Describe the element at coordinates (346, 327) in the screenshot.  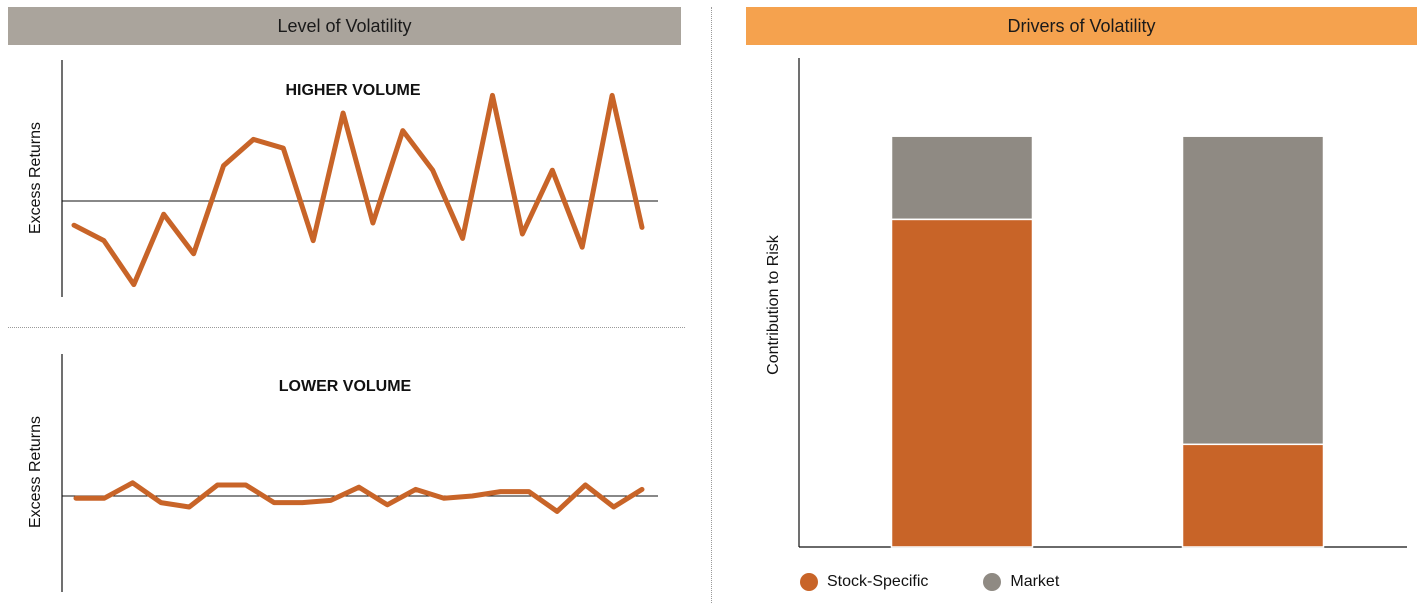
I see `horizontal-divider` at that location.